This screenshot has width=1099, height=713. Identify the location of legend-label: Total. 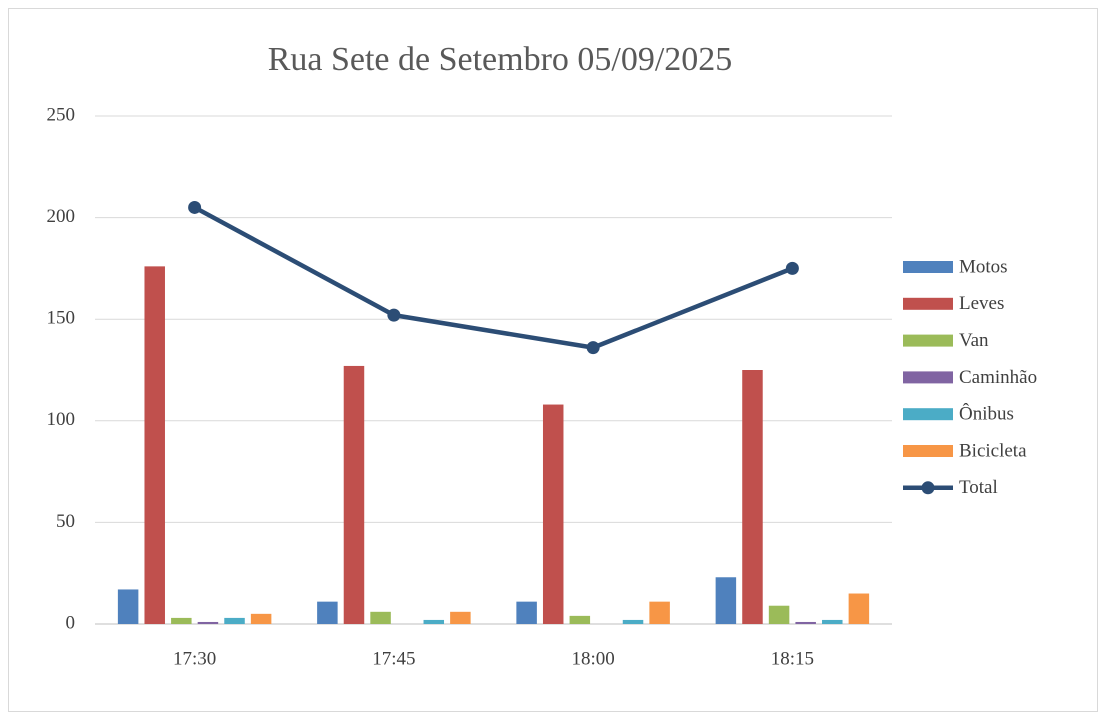
(978, 487).